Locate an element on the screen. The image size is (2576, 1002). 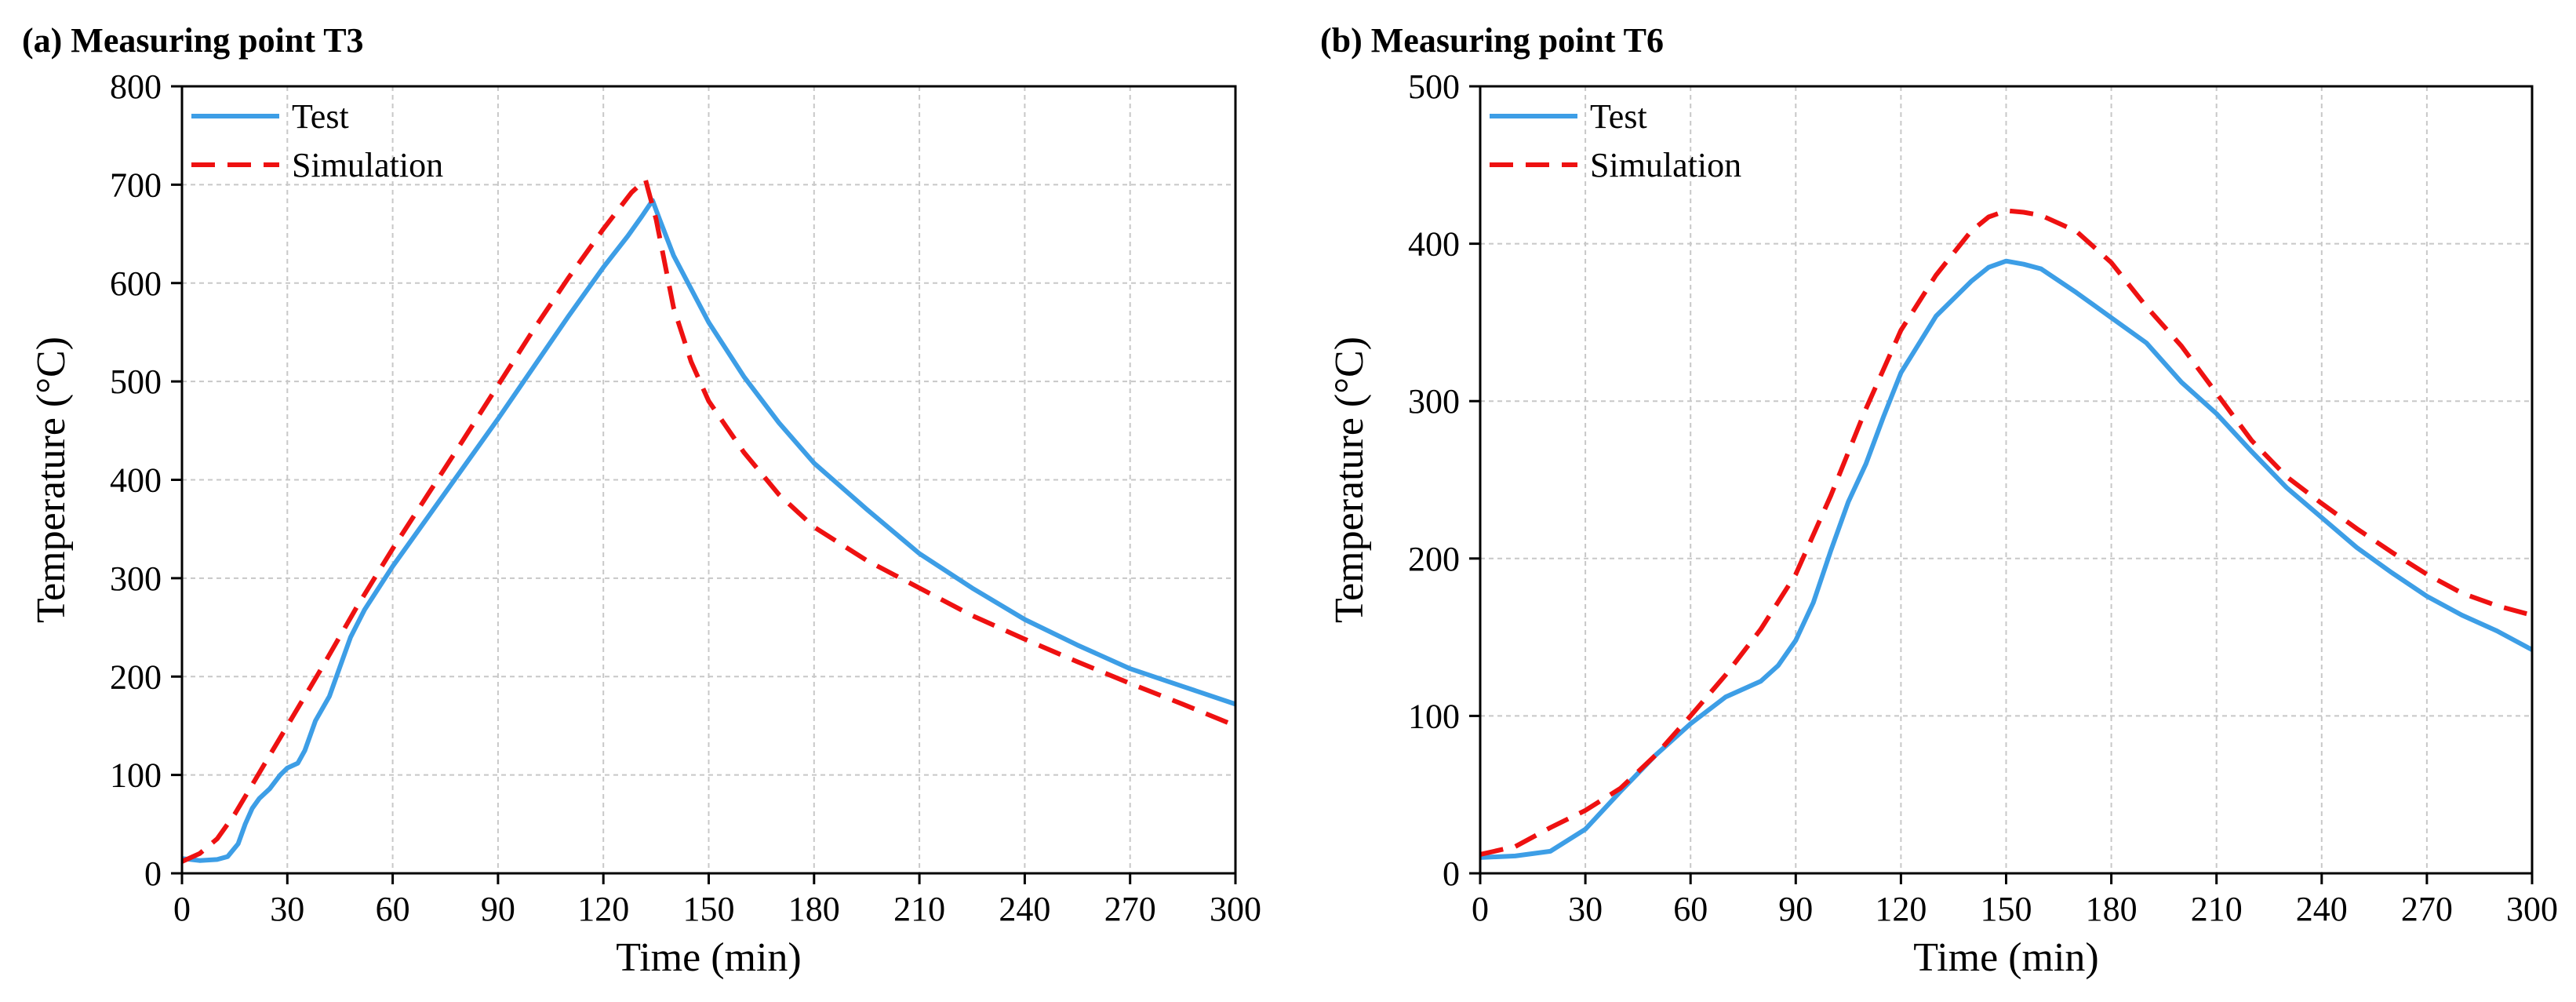
panel-b-x-tick-label: 60 is located at coordinates (1690, 909).